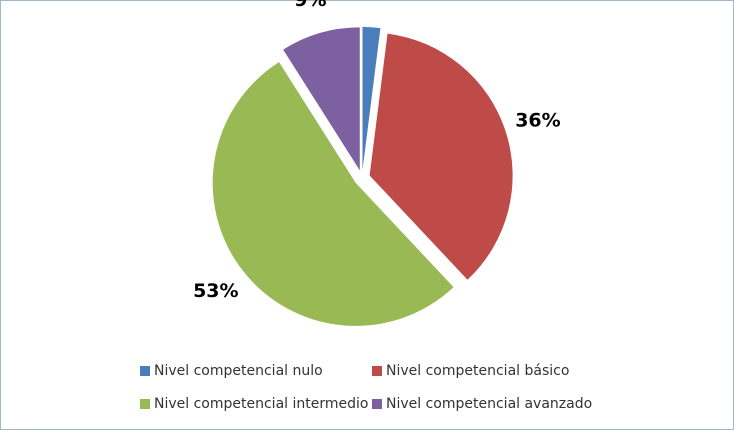  I want to click on legend-label: Nivel competencial básico, so click(477, 371).